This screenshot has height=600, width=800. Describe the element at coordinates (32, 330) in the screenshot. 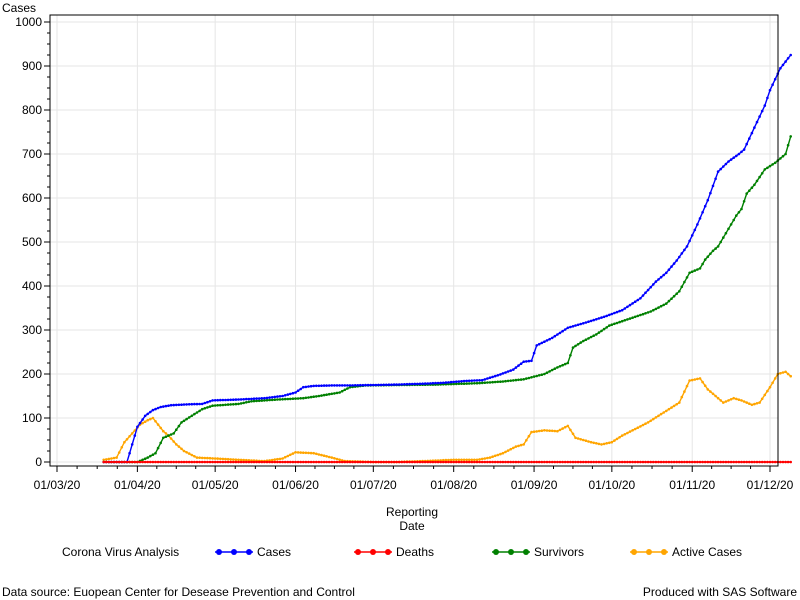

I see `y-tick-label: 300` at that location.